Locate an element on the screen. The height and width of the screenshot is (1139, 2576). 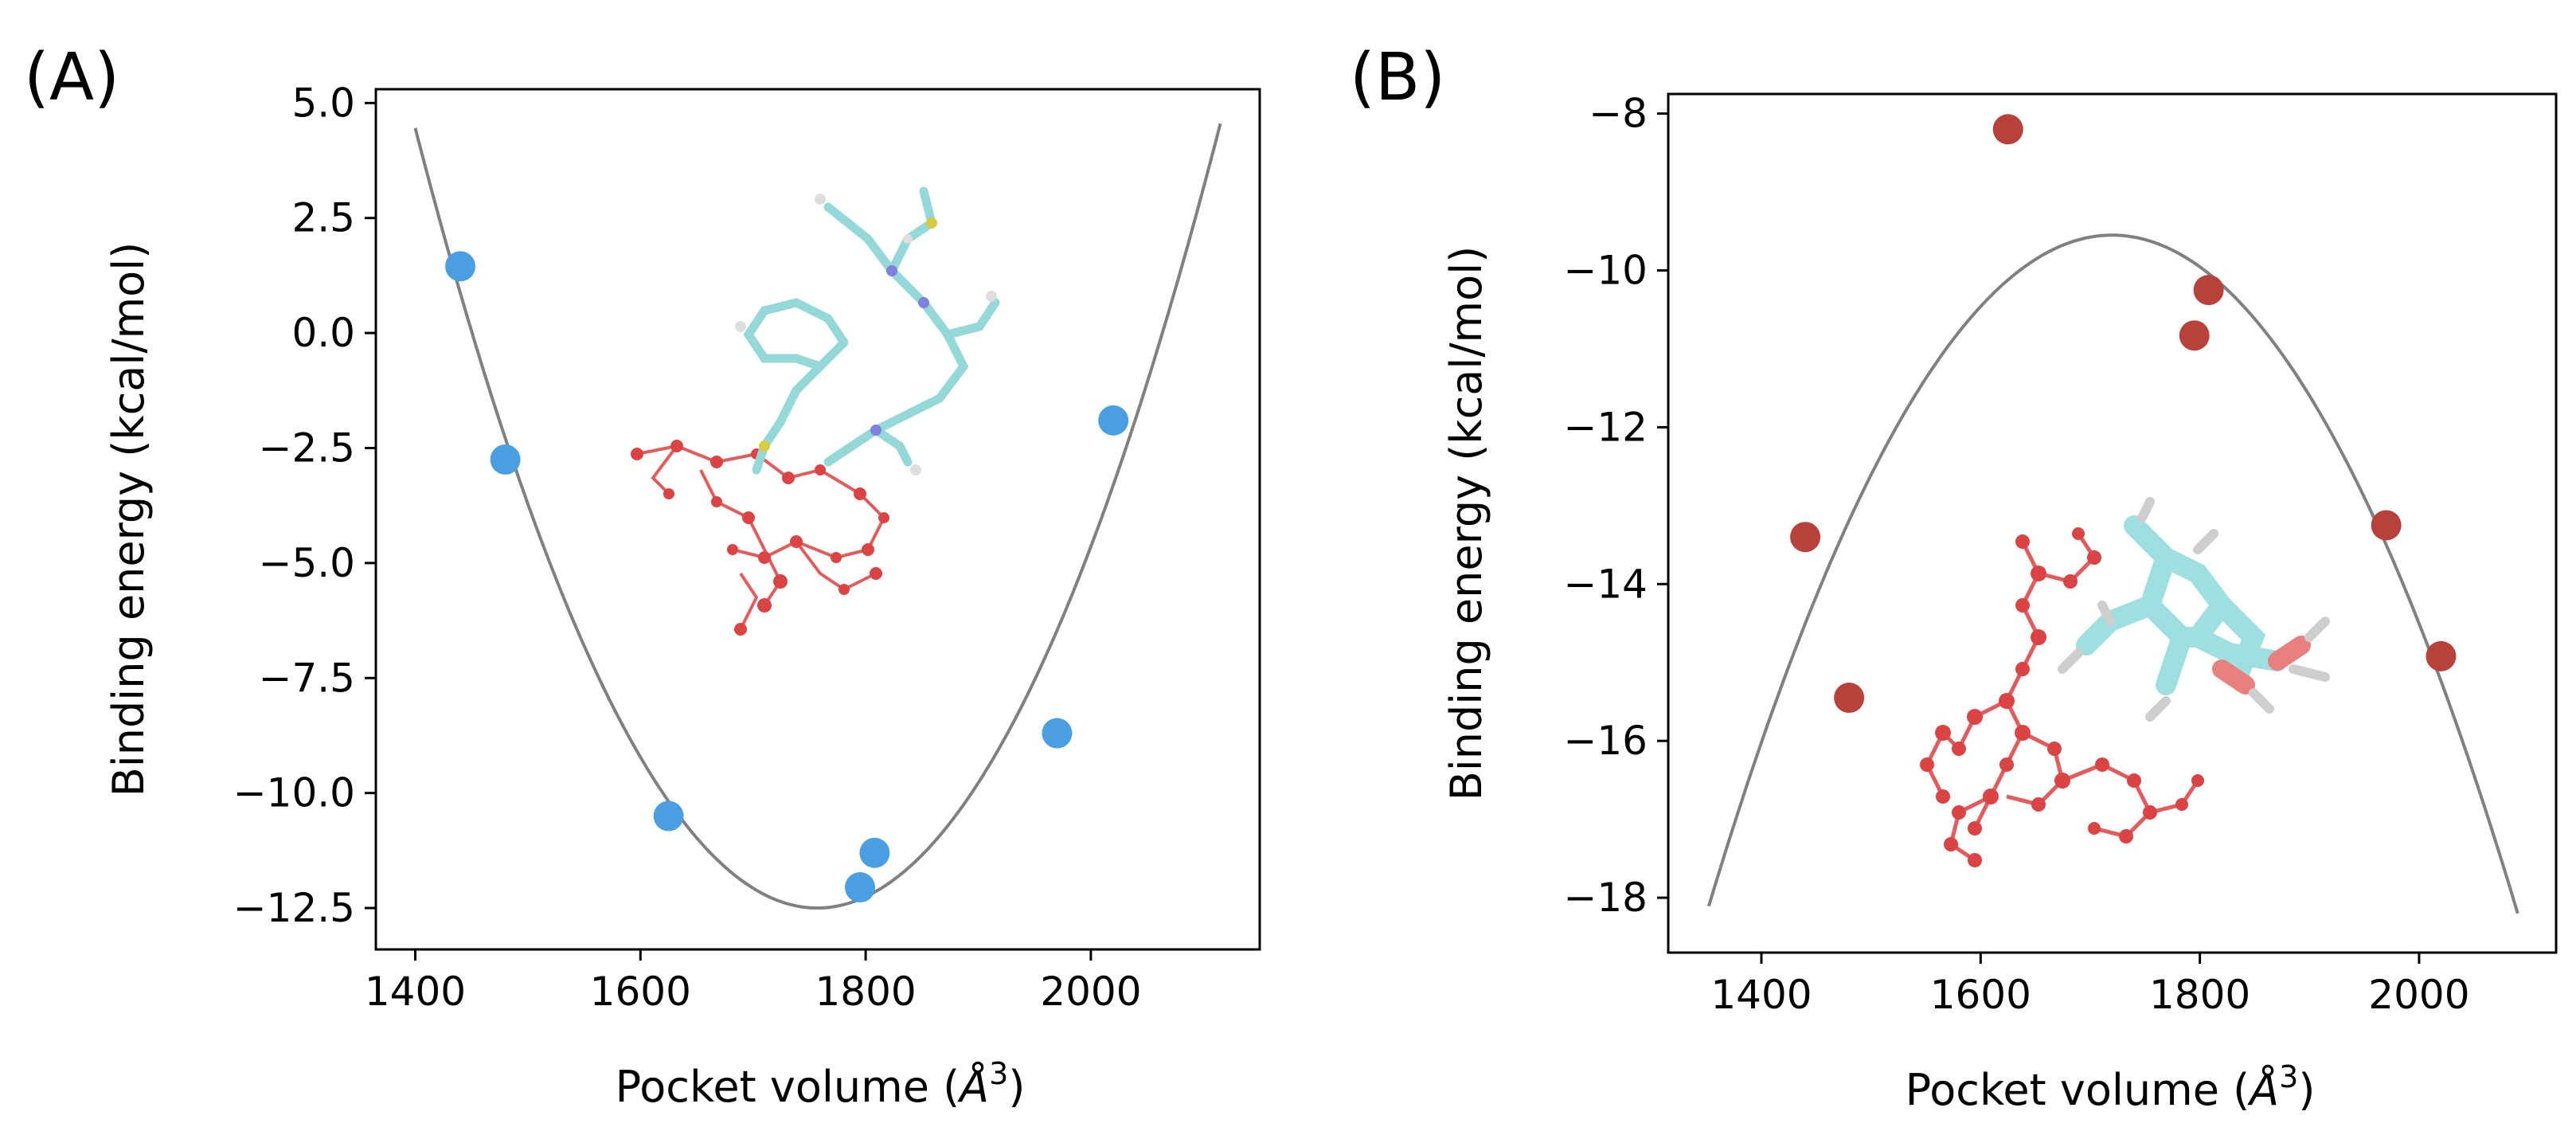
y-ticks: 5.0 2.5 0.0 −2.5 −5.0 −7.5 −10.0 −12.5 is located at coordinates (304, 505).